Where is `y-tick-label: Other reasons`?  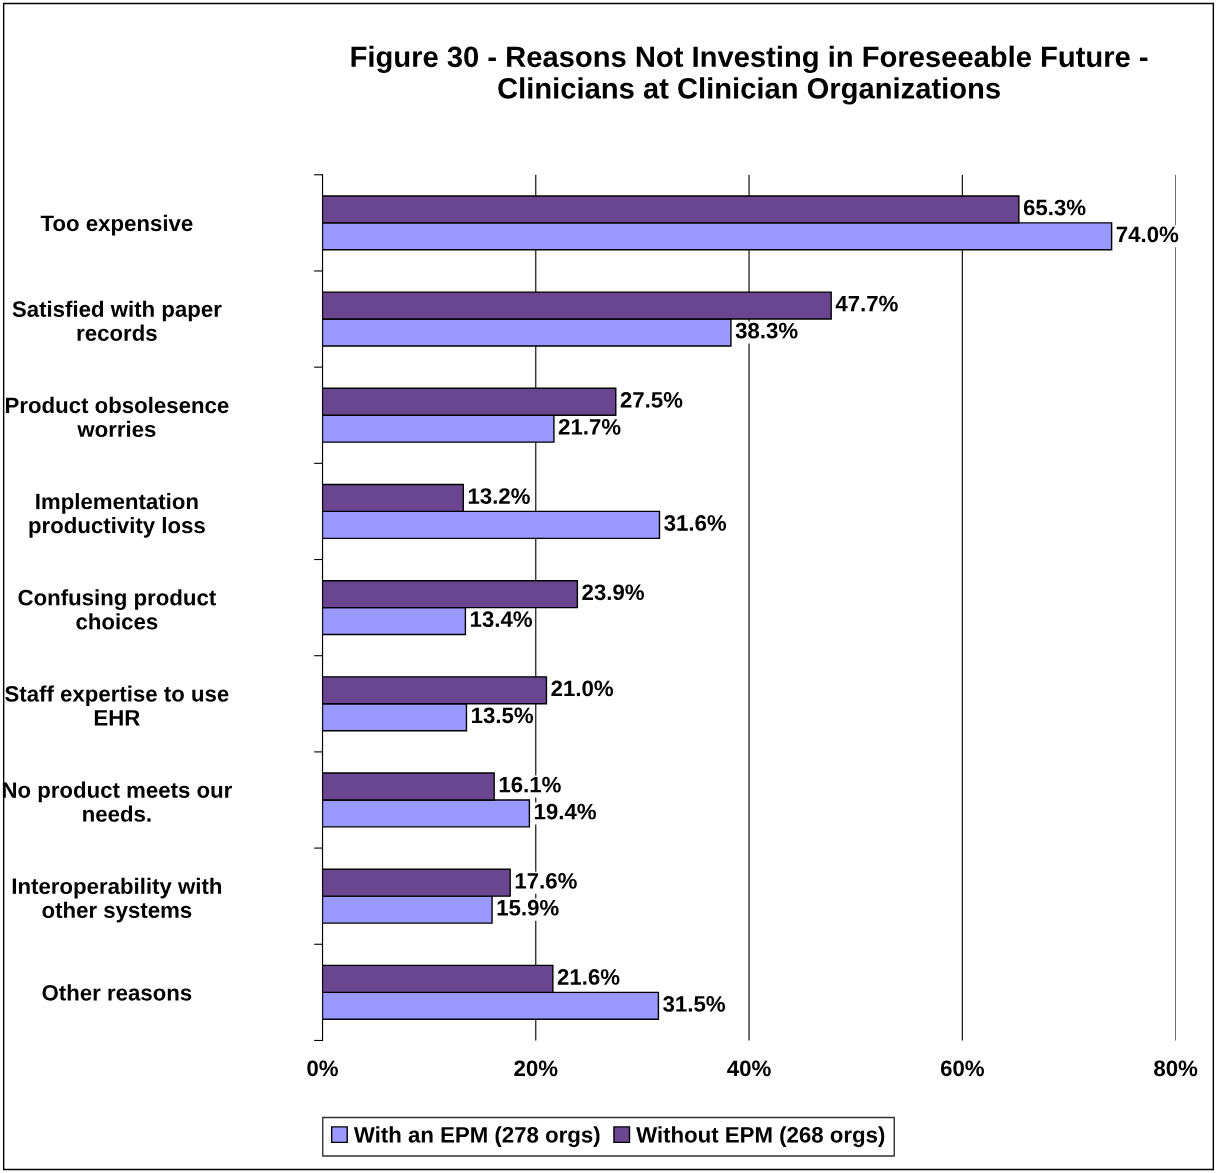 y-tick-label: Other reasons is located at coordinates (117, 992).